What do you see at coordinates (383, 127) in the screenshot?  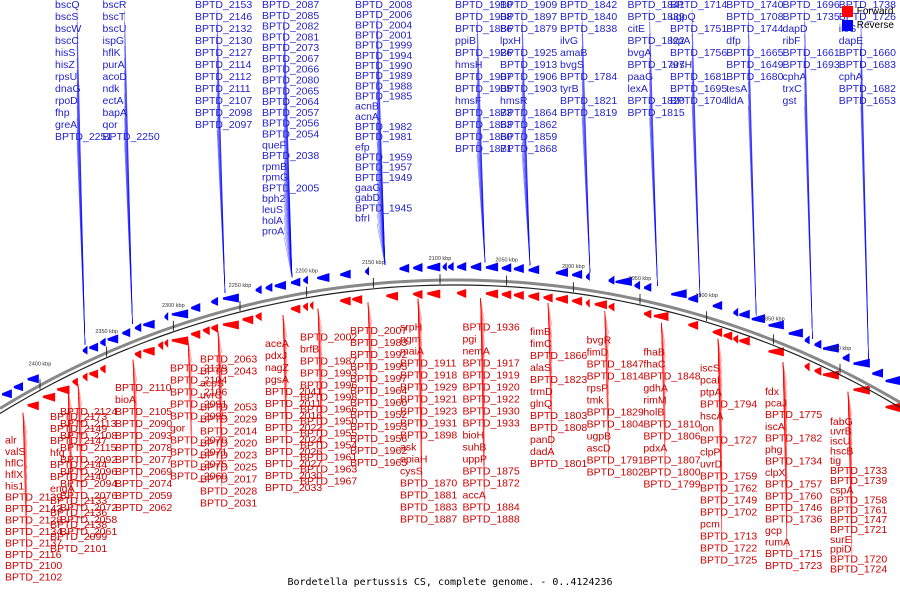 I see `reverse-gene-label: BPTD_1982` at bounding box center [383, 127].